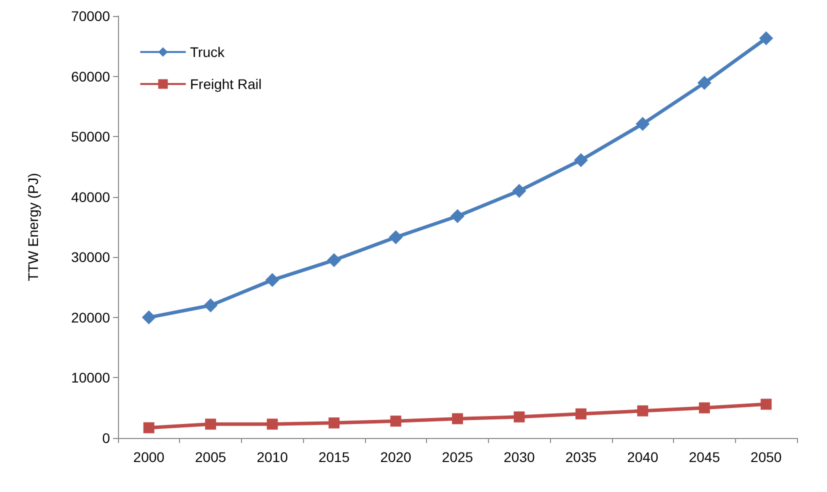 This screenshot has height=492, width=827. What do you see at coordinates (90, 16) in the screenshot?
I see `y-tick-label: 70000` at bounding box center [90, 16].